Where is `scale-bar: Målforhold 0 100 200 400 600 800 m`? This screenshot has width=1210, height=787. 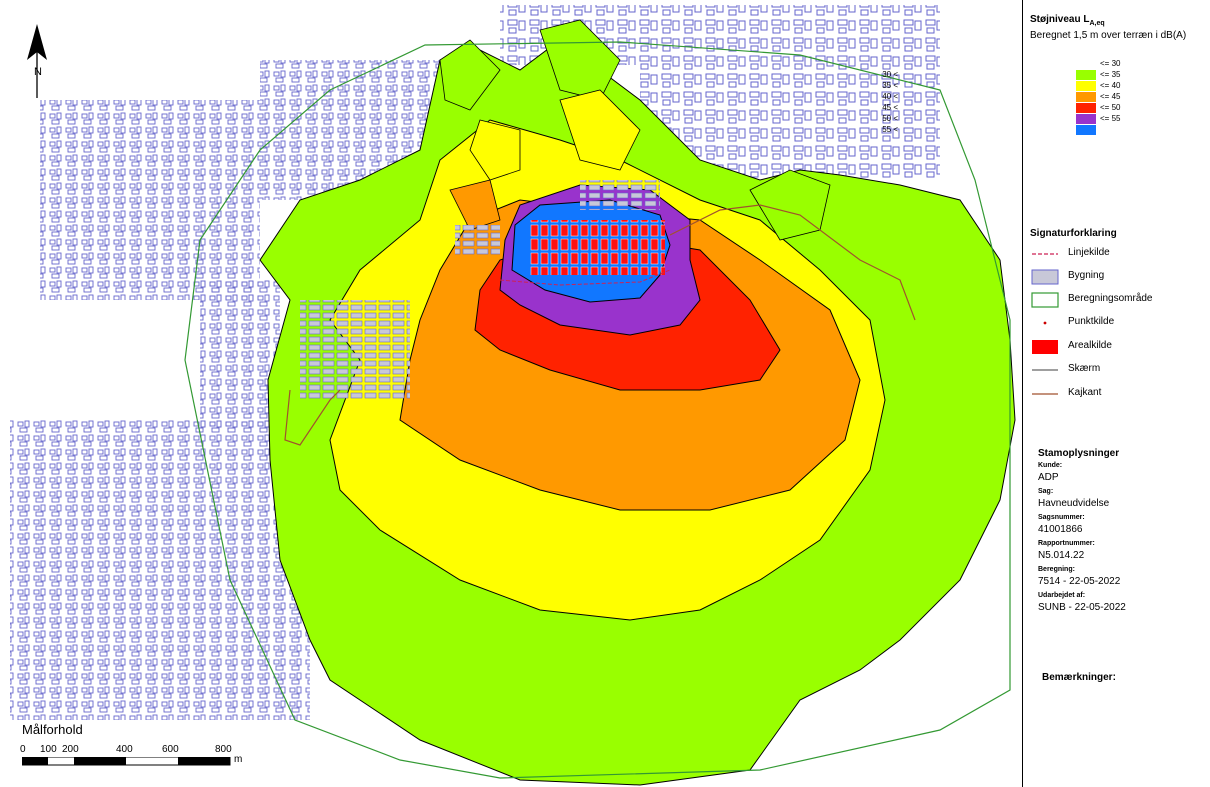 scale-bar: Målforhold 0 100 200 400 600 800 m is located at coordinates (145, 747).